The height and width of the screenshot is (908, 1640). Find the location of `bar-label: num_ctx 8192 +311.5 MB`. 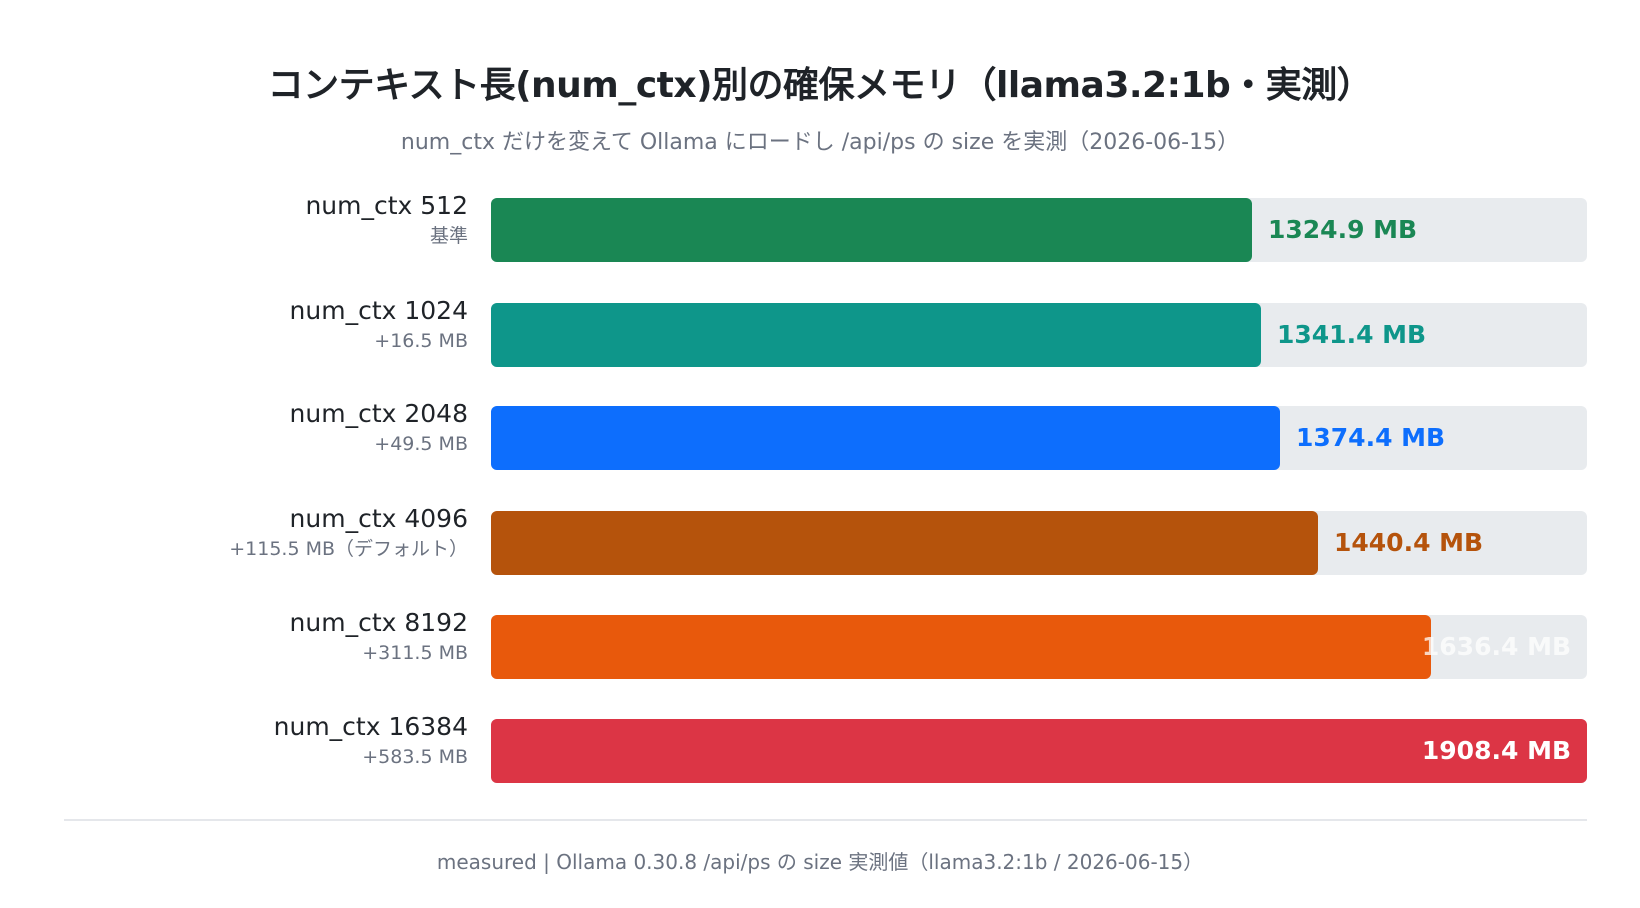

bar-label: num_ctx 8192 +311.5 MB is located at coordinates (379, 637).